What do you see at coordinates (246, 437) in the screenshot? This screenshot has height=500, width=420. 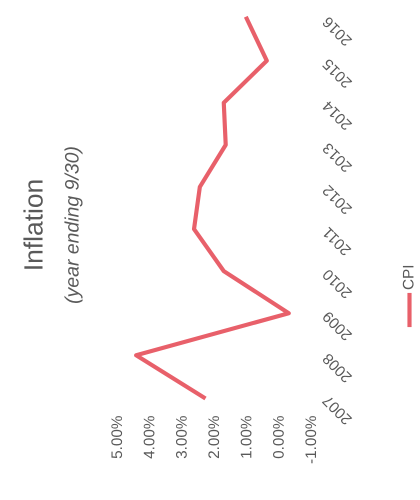 I see `x-tick-label: 1.00%` at bounding box center [246, 437].